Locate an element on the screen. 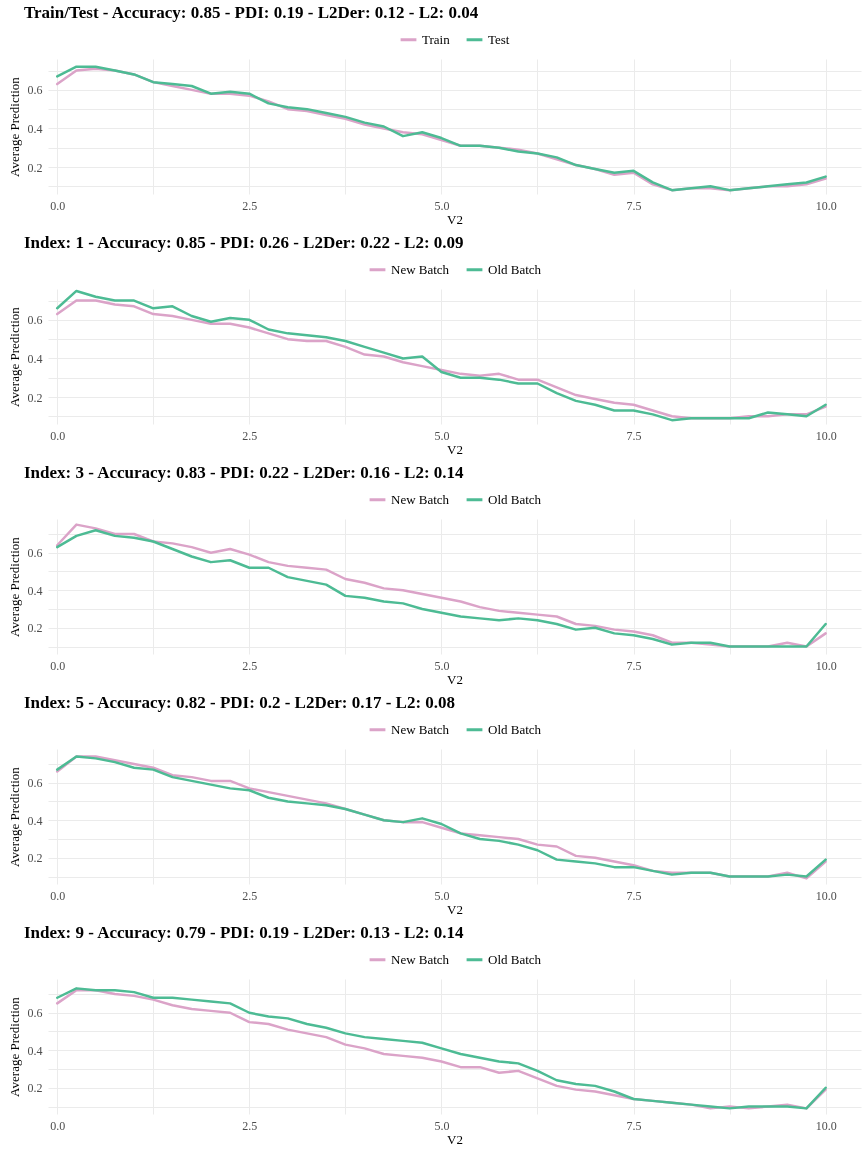 The width and height of the screenshot is (867, 1152). chart-title: Index: 1 - Accuracy: 0.85 - PDI: 0.26 - L2Der: 0.22 - L2: 0.09 is located at coordinates (244, 242).